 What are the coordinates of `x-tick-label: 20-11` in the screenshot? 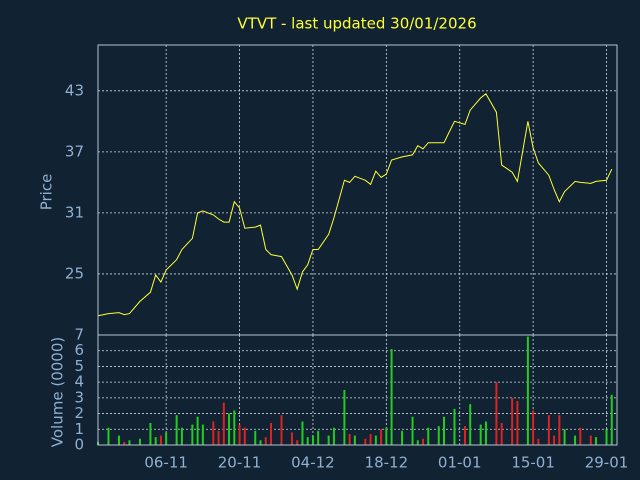 It's located at (240, 463).